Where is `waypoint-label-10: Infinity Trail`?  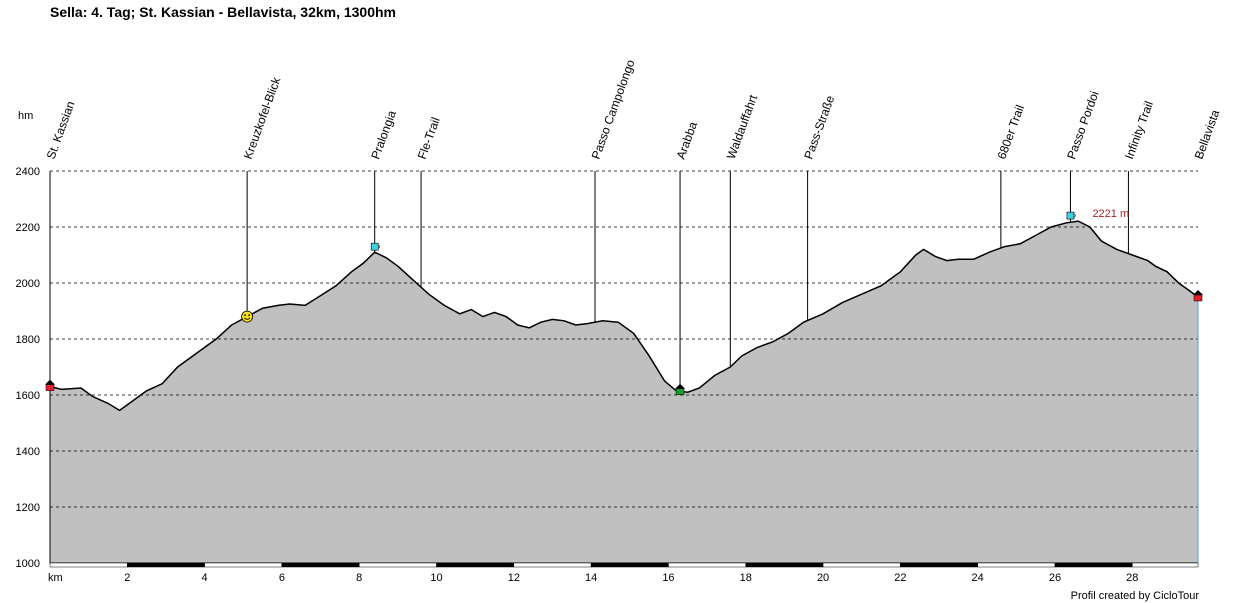
waypoint-label-10: Infinity Trail is located at coordinates (1139, 130).